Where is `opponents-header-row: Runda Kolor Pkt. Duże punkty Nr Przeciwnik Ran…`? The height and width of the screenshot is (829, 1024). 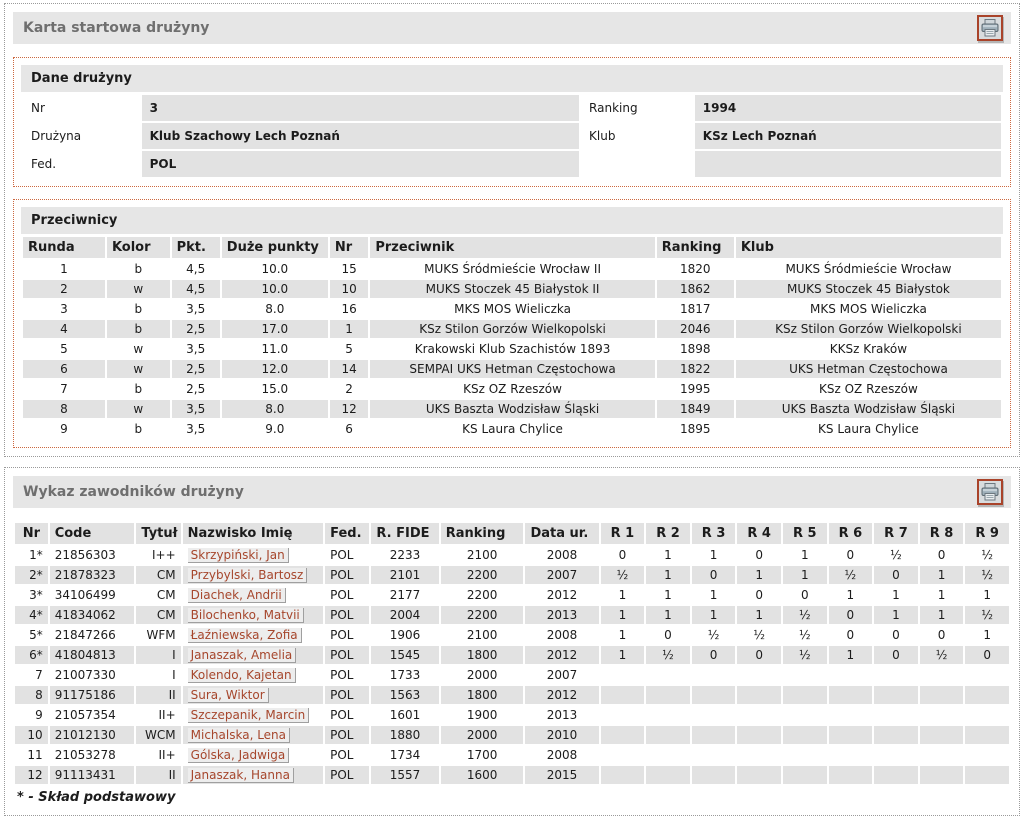
opponents-header-row: Runda Kolor Pkt. Duże punkty Nr Przeciwnik Ran… is located at coordinates (512, 247).